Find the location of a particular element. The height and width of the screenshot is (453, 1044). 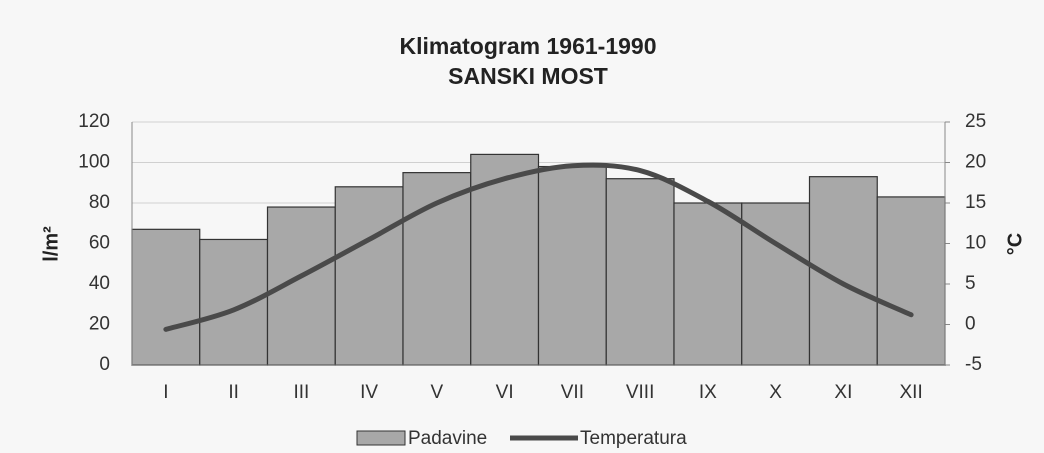

legend-label: Temperatura is located at coordinates (633, 438).